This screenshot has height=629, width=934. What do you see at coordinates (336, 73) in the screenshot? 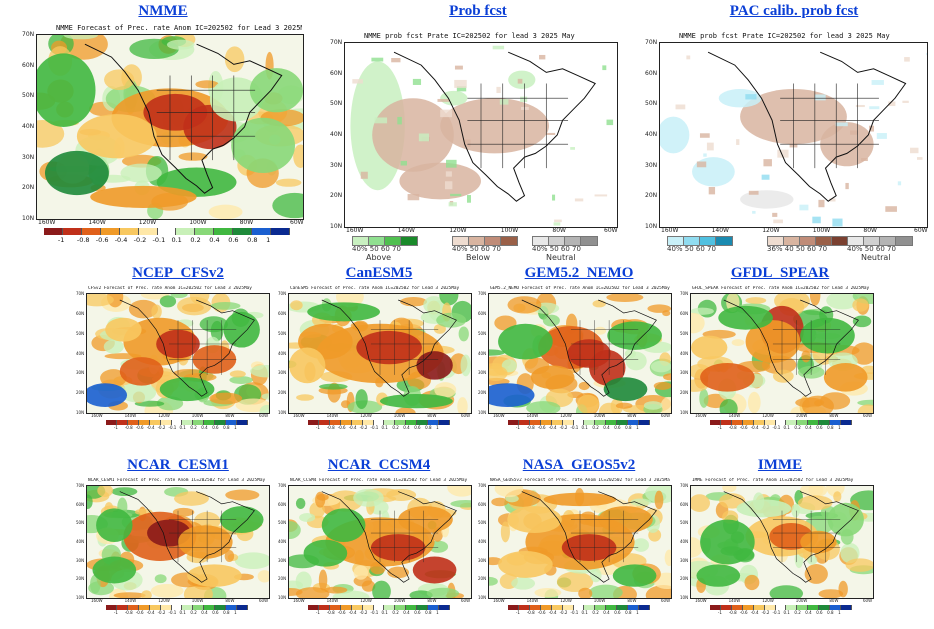
I see `lat-label: 60N` at bounding box center [336, 73].